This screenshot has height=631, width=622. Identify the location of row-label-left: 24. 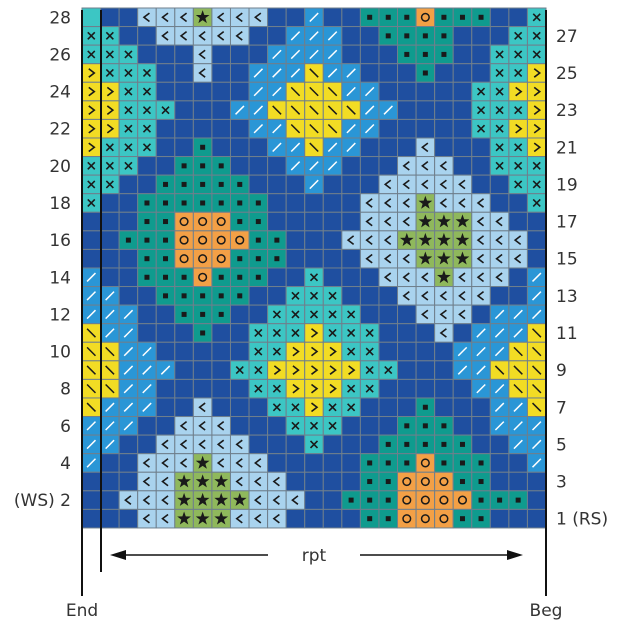
(60, 93).